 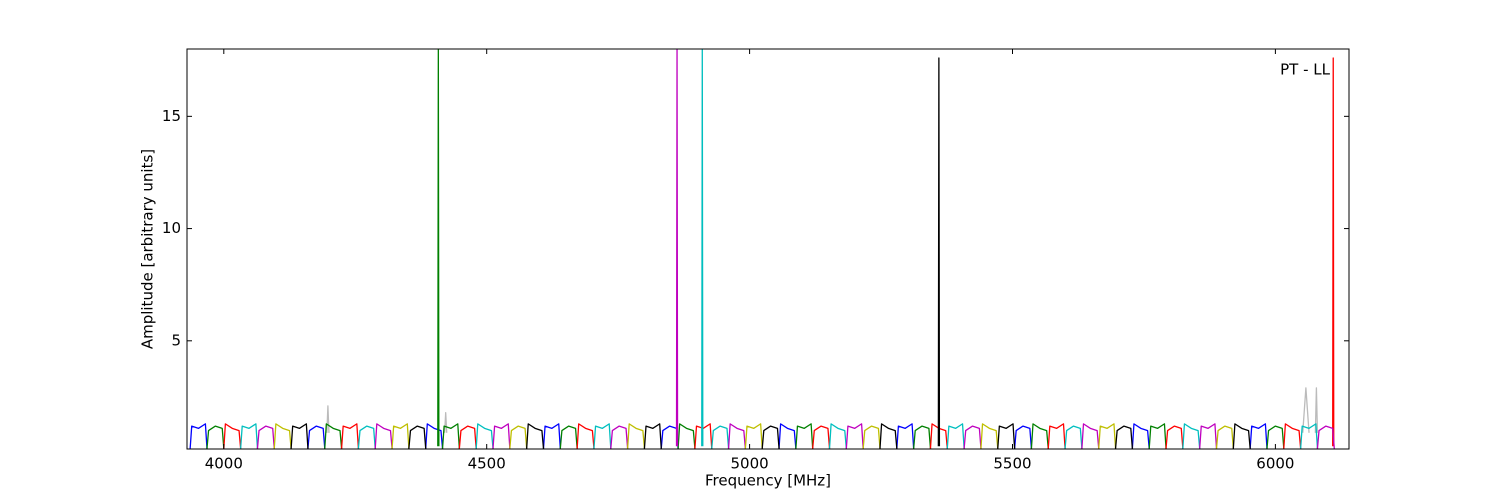 What do you see at coordinates (487, 464) in the screenshot?
I see `x-tick-label: 4500` at bounding box center [487, 464].